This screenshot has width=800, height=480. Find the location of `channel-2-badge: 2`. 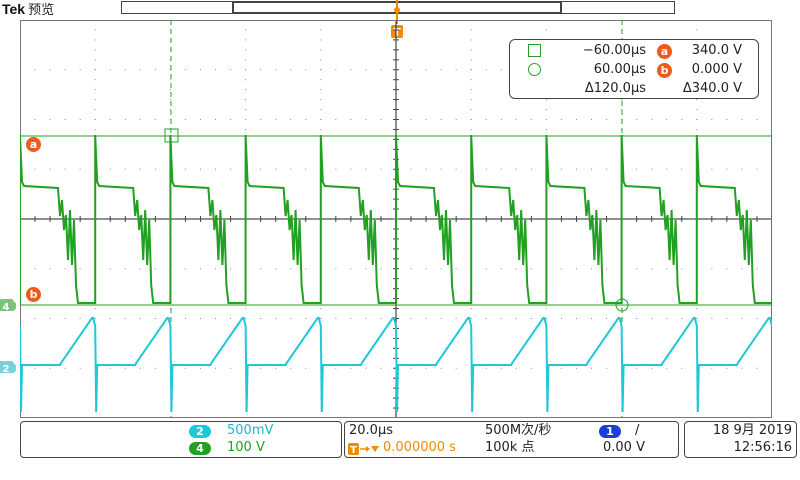

channel-2-badge: 2 is located at coordinates (200, 431).